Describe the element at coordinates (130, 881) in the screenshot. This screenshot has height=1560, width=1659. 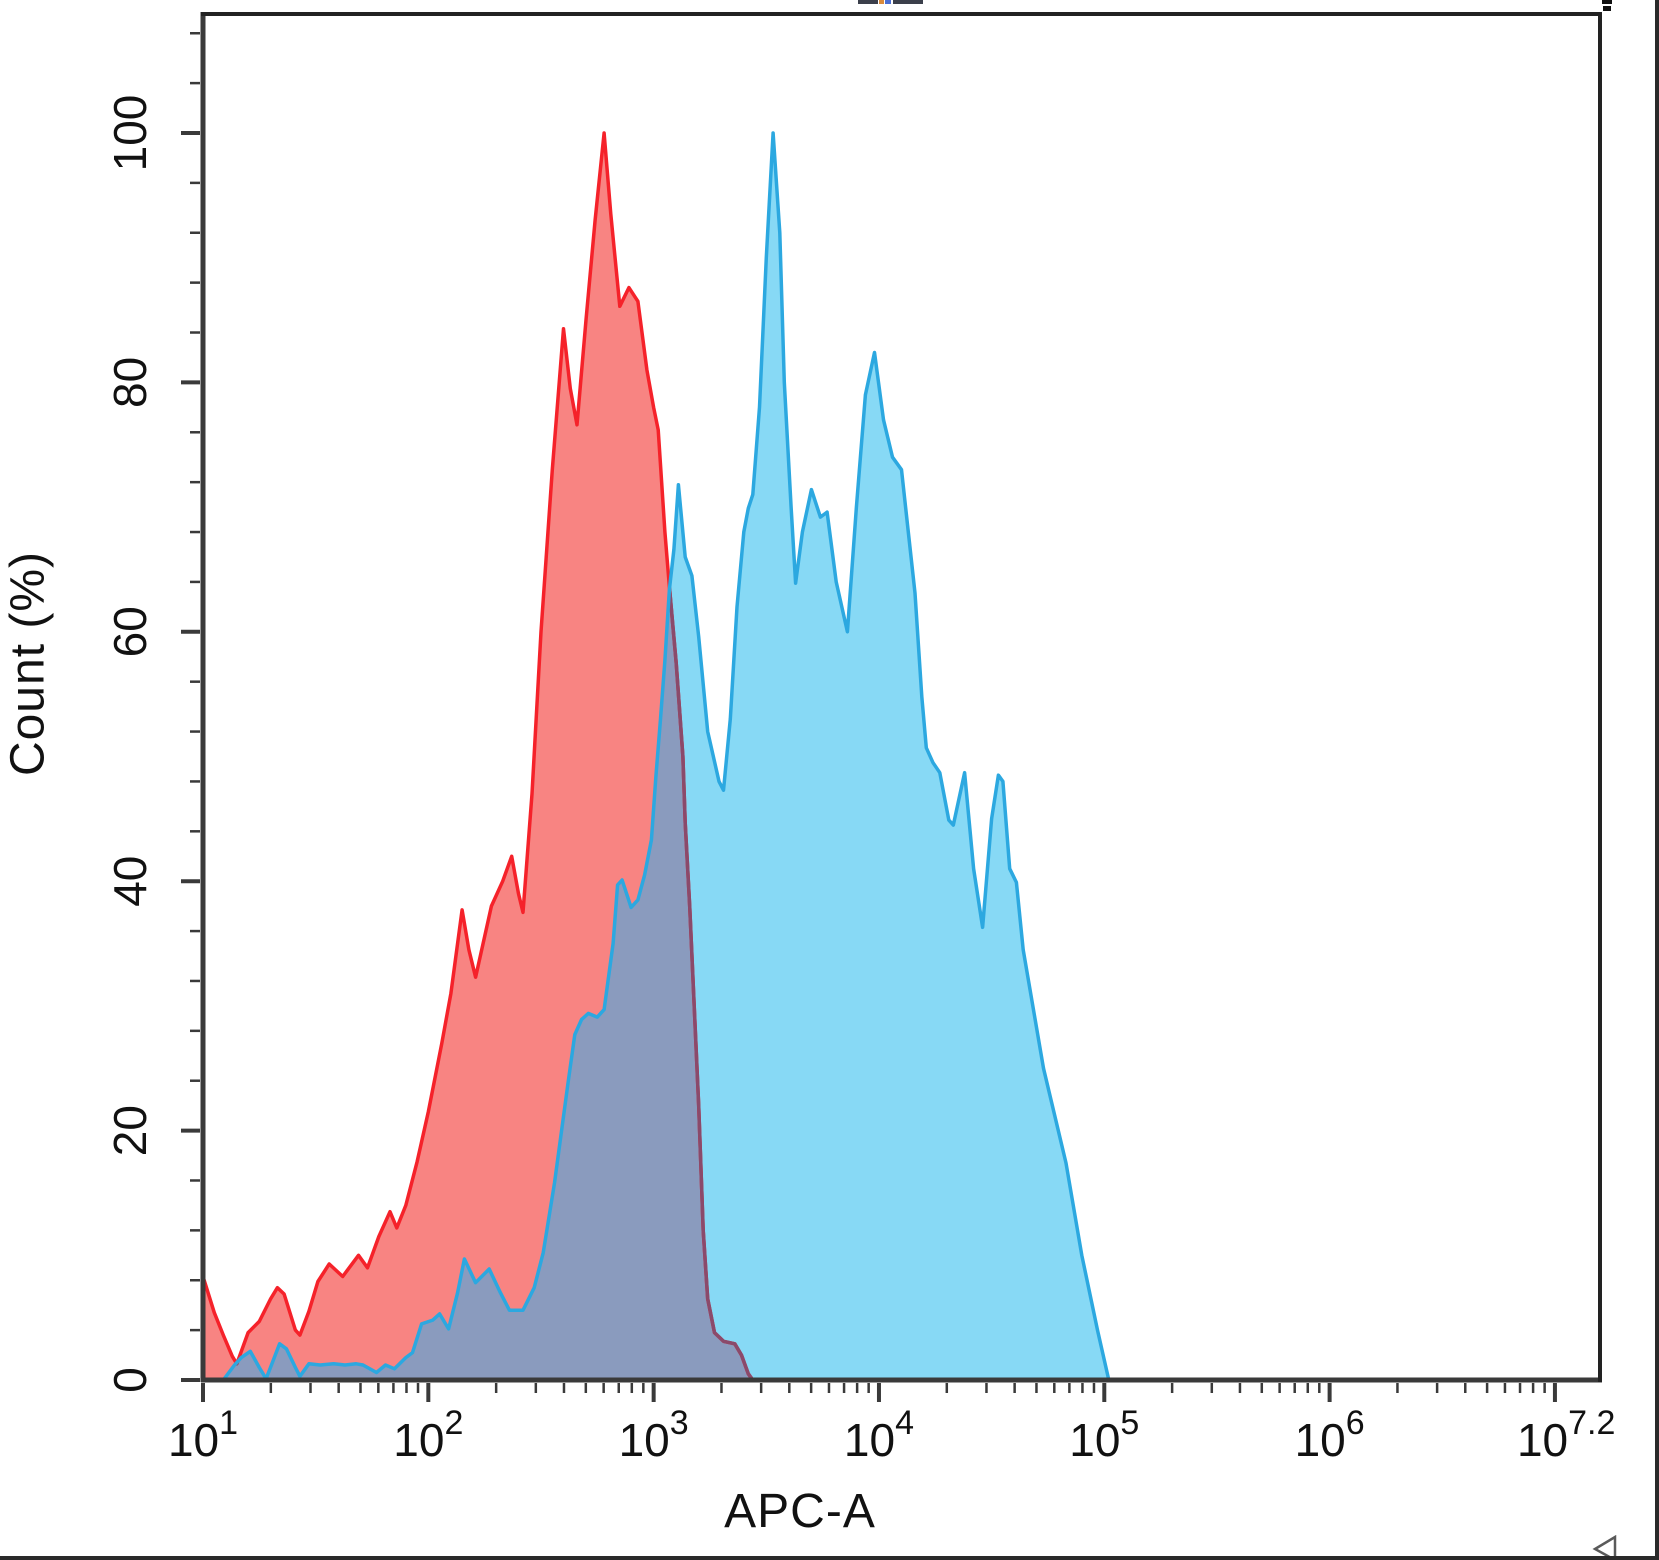
I see `y-tick-label: 40` at that location.